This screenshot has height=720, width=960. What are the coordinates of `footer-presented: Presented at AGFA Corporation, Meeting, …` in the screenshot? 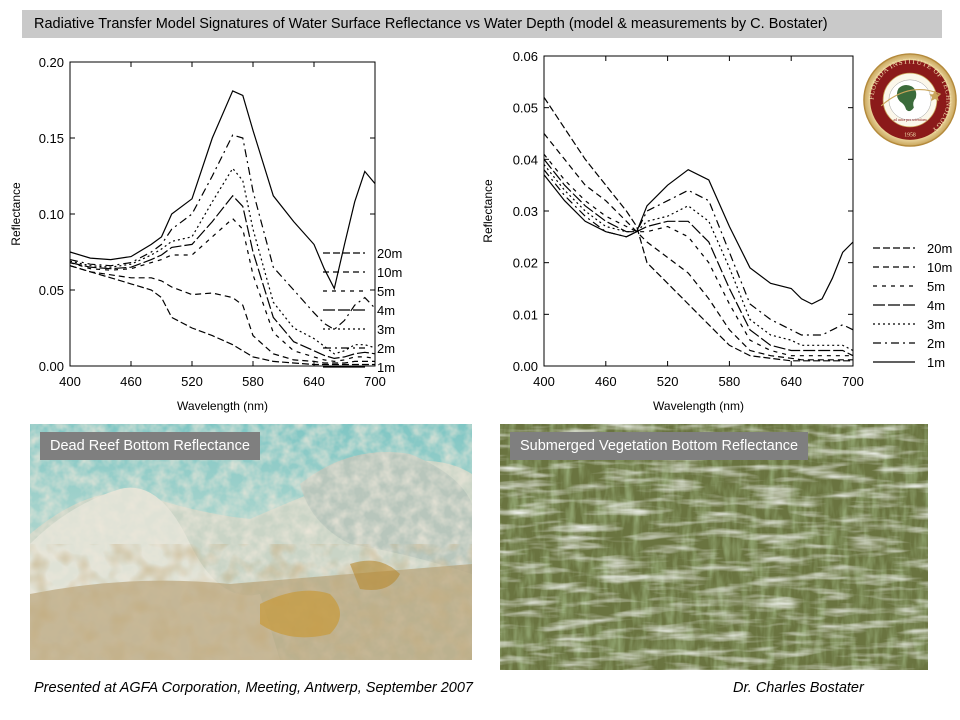 It's located at (253, 688).